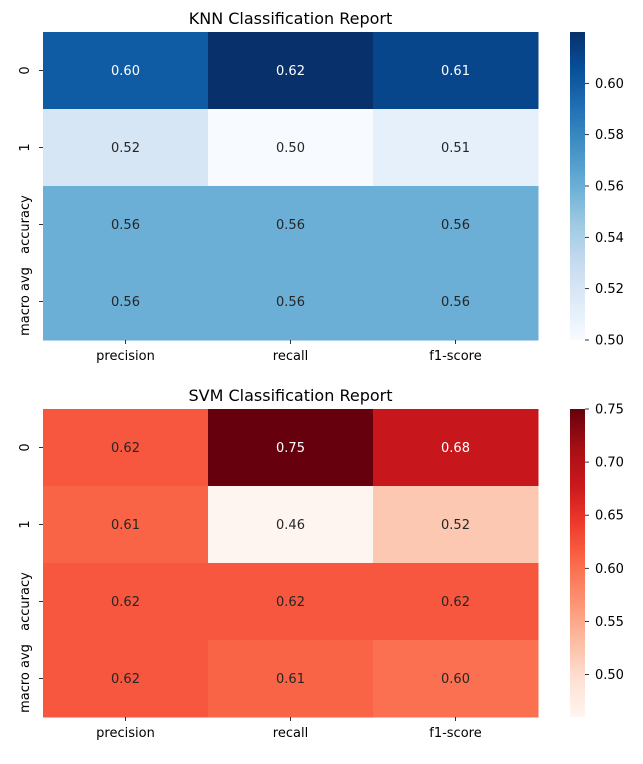 The height and width of the screenshot is (764, 643). I want to click on knn-x-tick-labels: precision recall f1-score, so click(289, 352).